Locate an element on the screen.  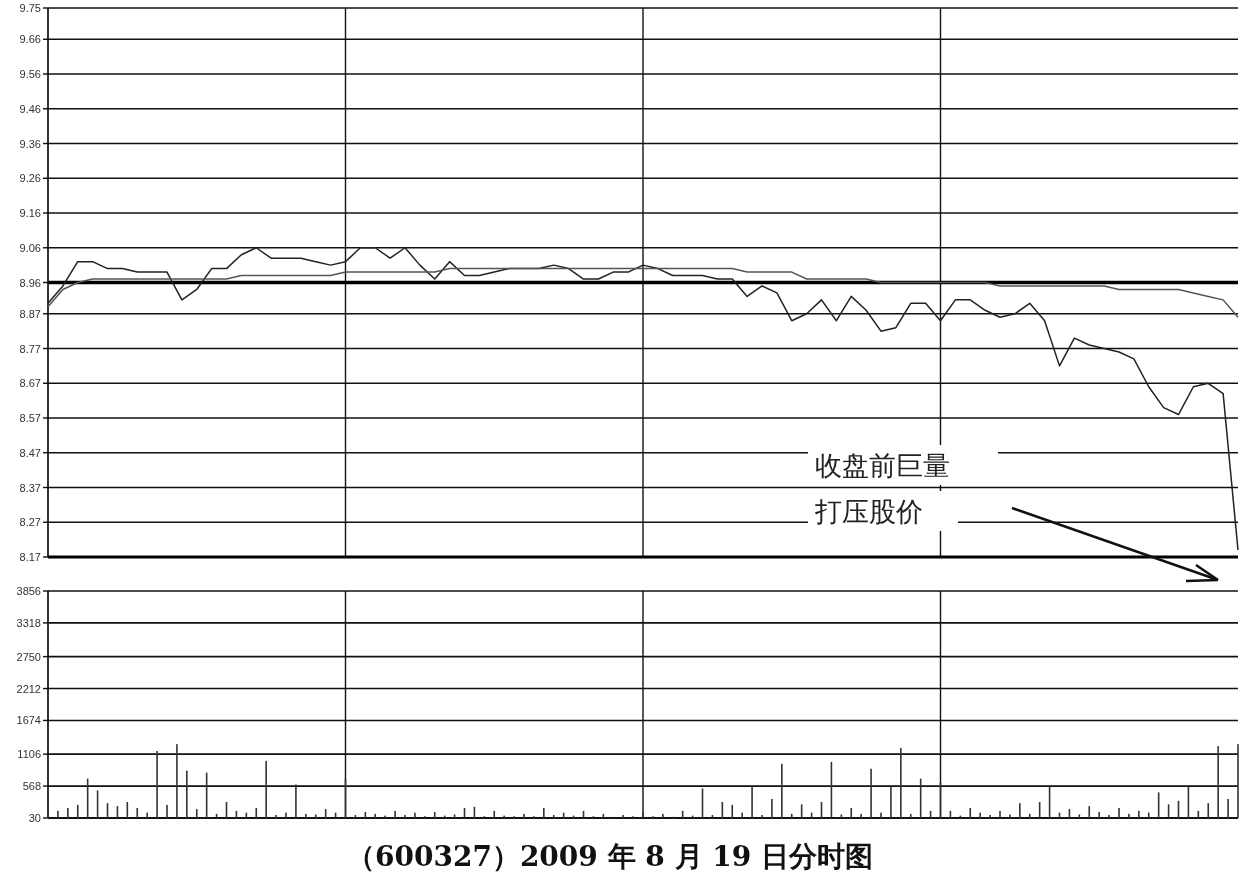
y-tick-label: 9.26 is located at coordinates (30, 178).